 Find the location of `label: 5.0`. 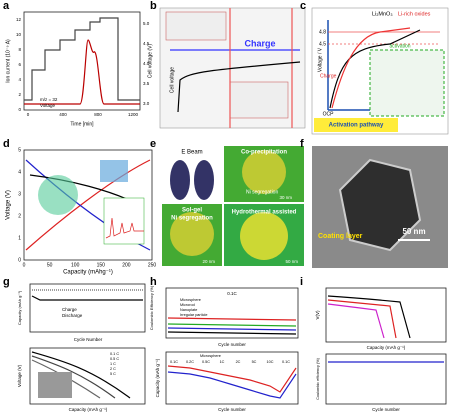

label: 5.0 is located at coordinates (146, 23).